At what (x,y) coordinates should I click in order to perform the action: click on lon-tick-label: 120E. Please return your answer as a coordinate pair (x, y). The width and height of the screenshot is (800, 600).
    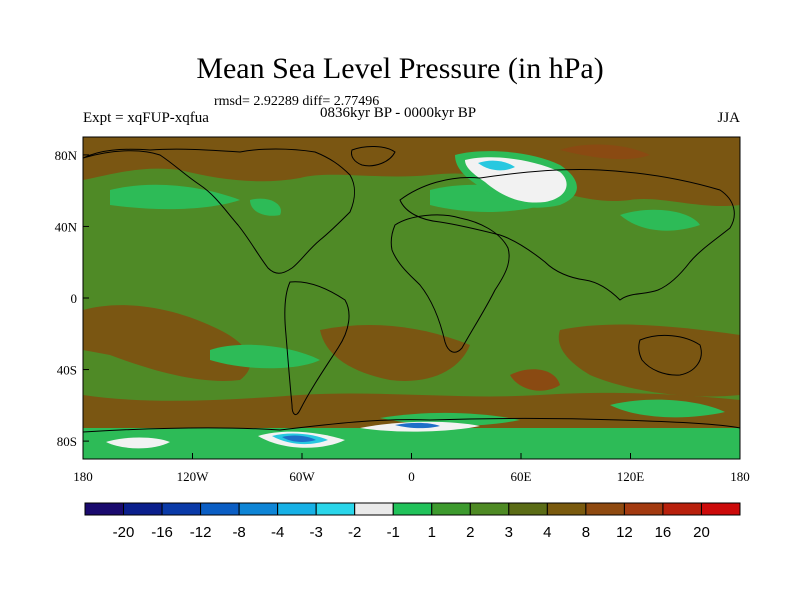
    Looking at the image, I should click on (631, 476).